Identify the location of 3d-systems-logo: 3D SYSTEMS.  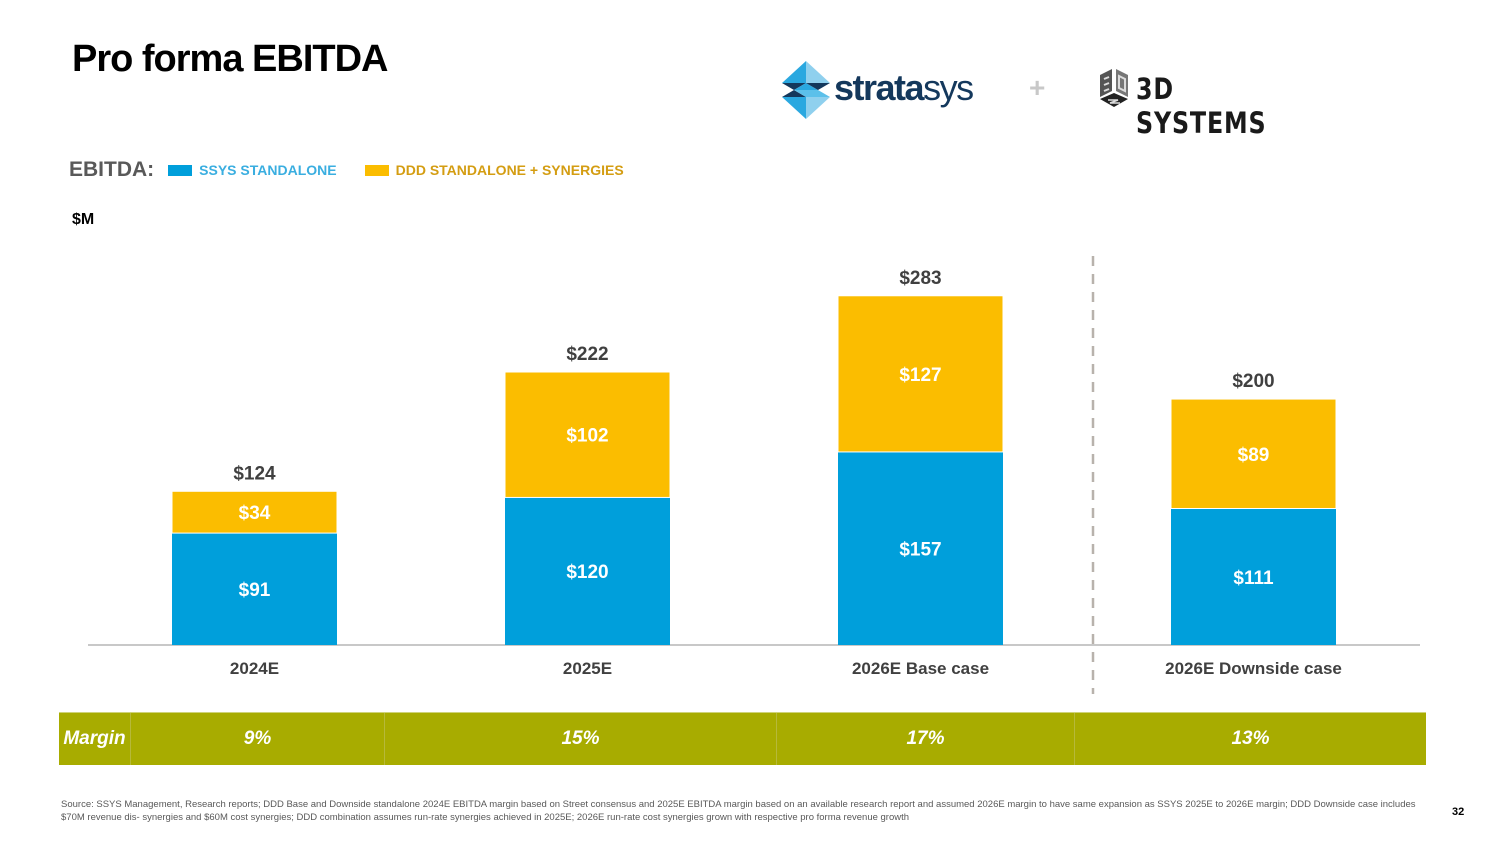
(1211, 104).